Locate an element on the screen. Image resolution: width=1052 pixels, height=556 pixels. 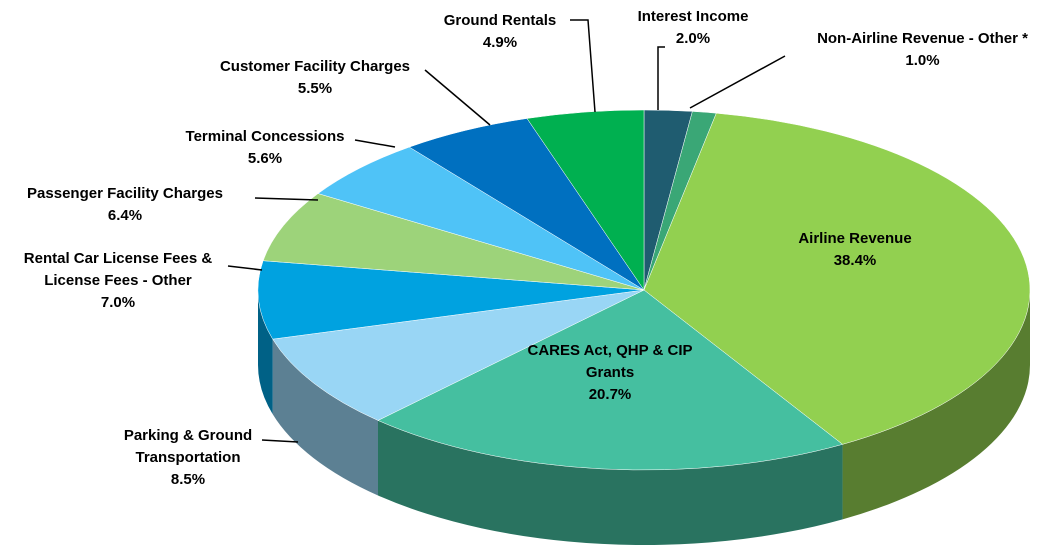
value-label: 2.0% is located at coordinates (693, 38).